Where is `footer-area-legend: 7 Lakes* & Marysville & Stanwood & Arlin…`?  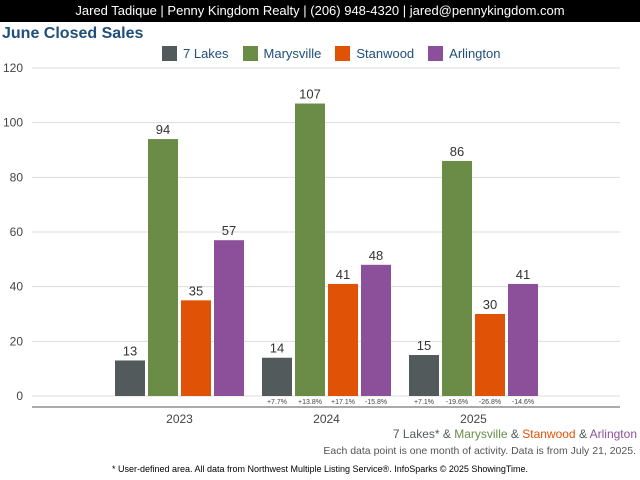
footer-area-legend: 7 Lakes* & Marysville & Stanwood & Arlin… is located at coordinates (515, 434).